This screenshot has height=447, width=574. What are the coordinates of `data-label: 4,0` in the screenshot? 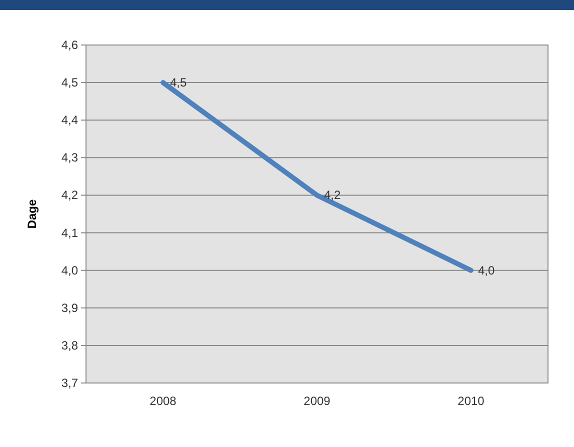 It's located at (487, 270).